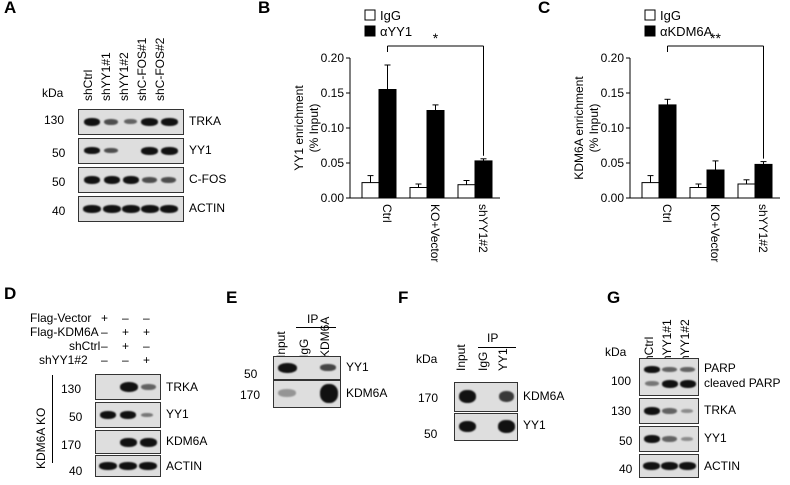  What do you see at coordinates (299, 128) in the screenshot?
I see `y-axis-label: YY1 enrichment` at bounding box center [299, 128].